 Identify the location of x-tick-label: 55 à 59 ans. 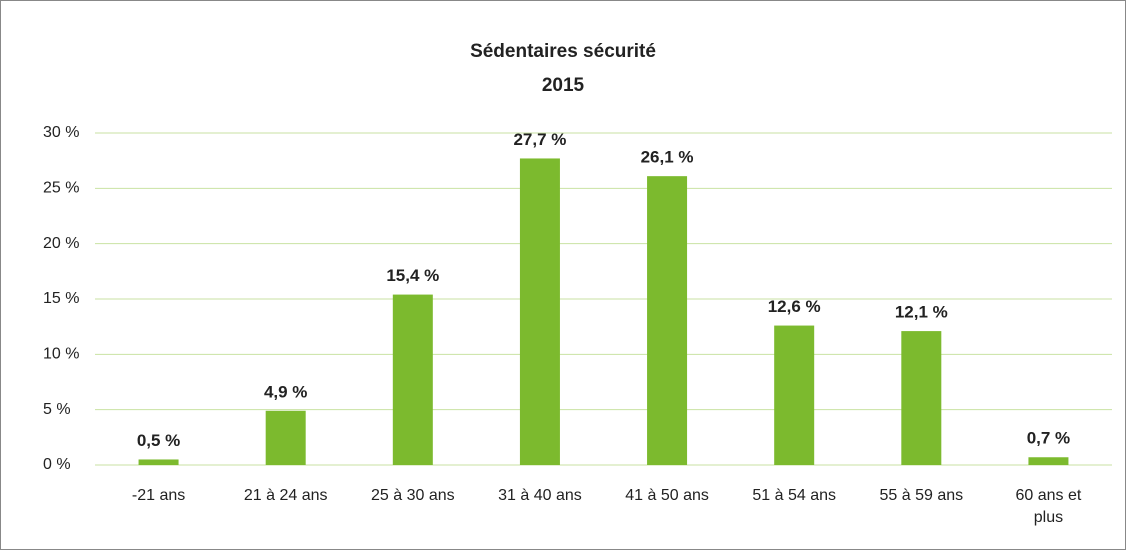
(921, 495).